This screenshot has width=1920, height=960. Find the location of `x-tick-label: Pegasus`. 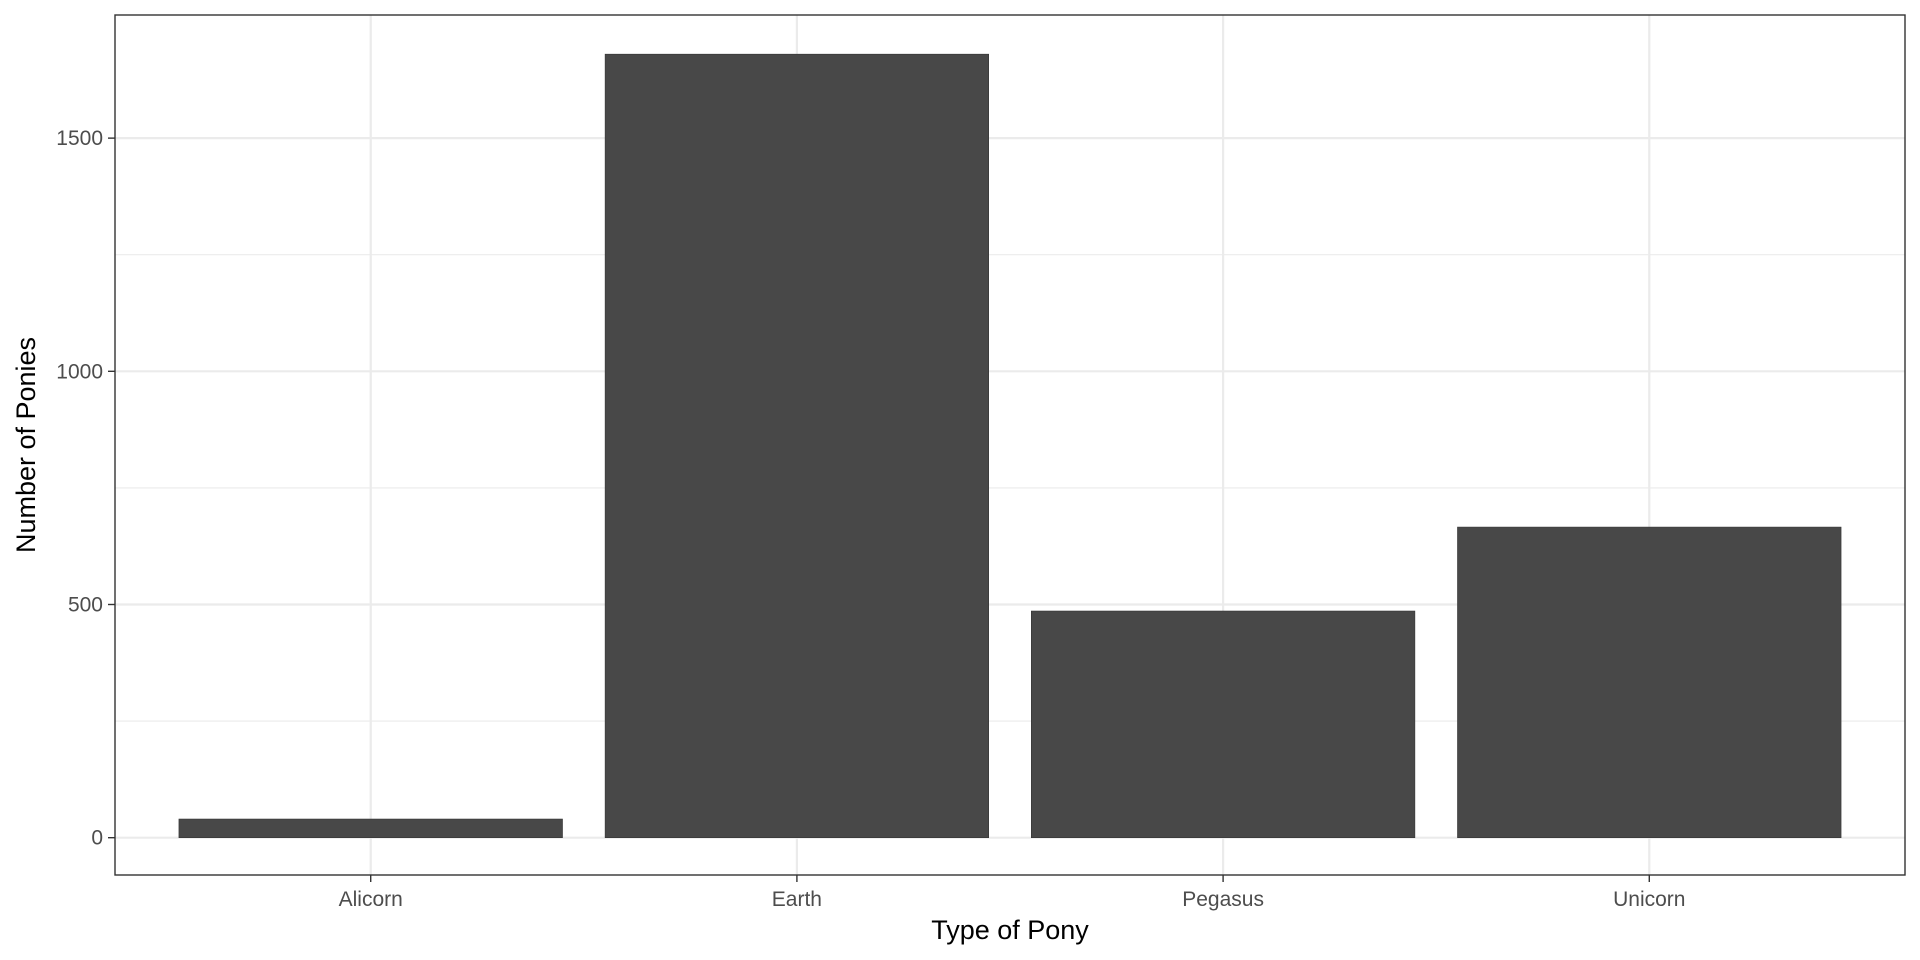

x-tick-label: Pegasus is located at coordinates (1223, 899).